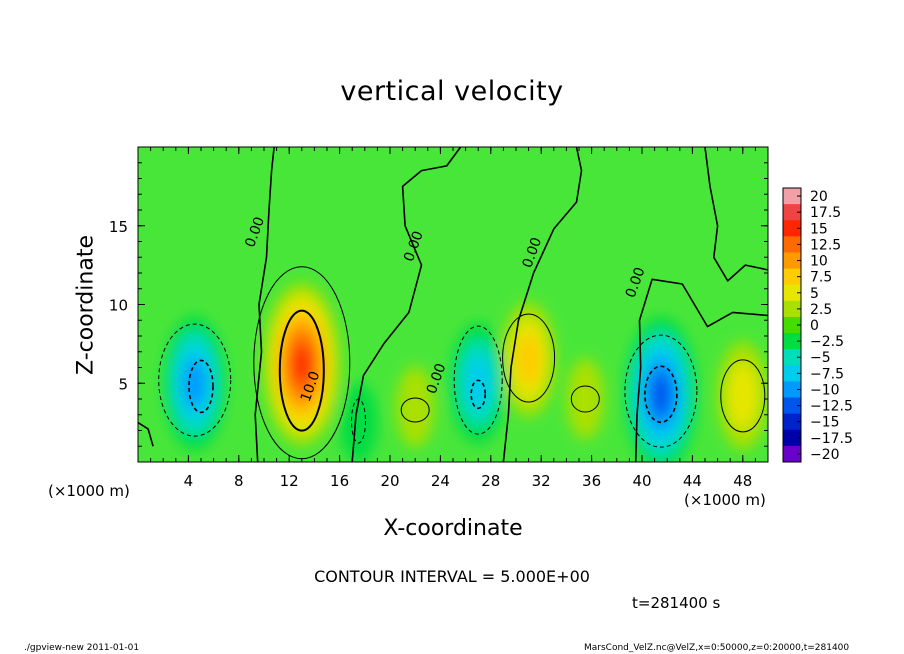 This screenshot has height=654, width=904. What do you see at coordinates (541, 481) in the screenshot?
I see `x-tick-label-32: 32` at bounding box center [541, 481].